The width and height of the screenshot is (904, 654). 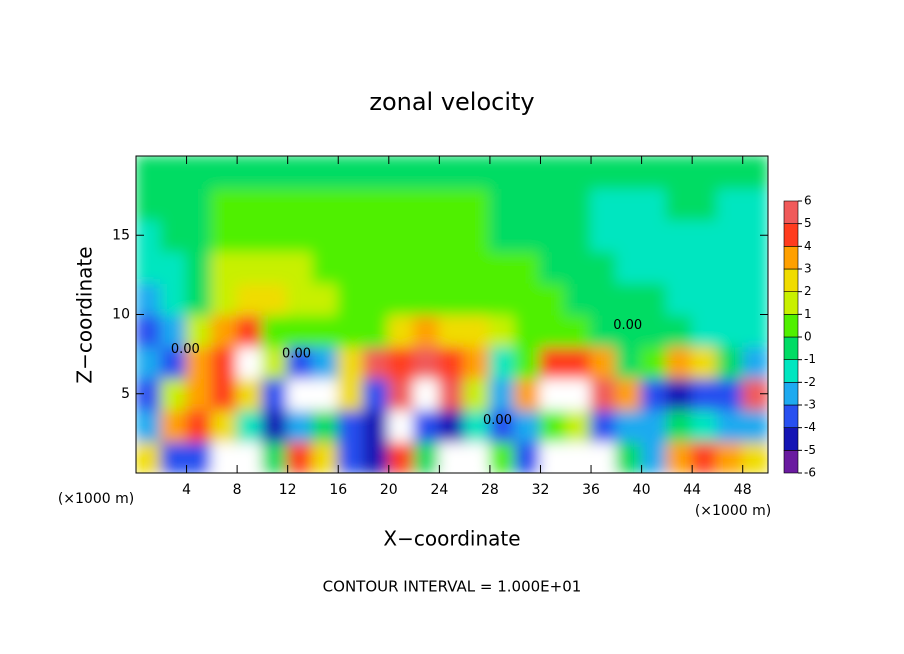 What do you see at coordinates (389, 490) in the screenshot?
I see `x-tick-label: 20` at bounding box center [389, 490].